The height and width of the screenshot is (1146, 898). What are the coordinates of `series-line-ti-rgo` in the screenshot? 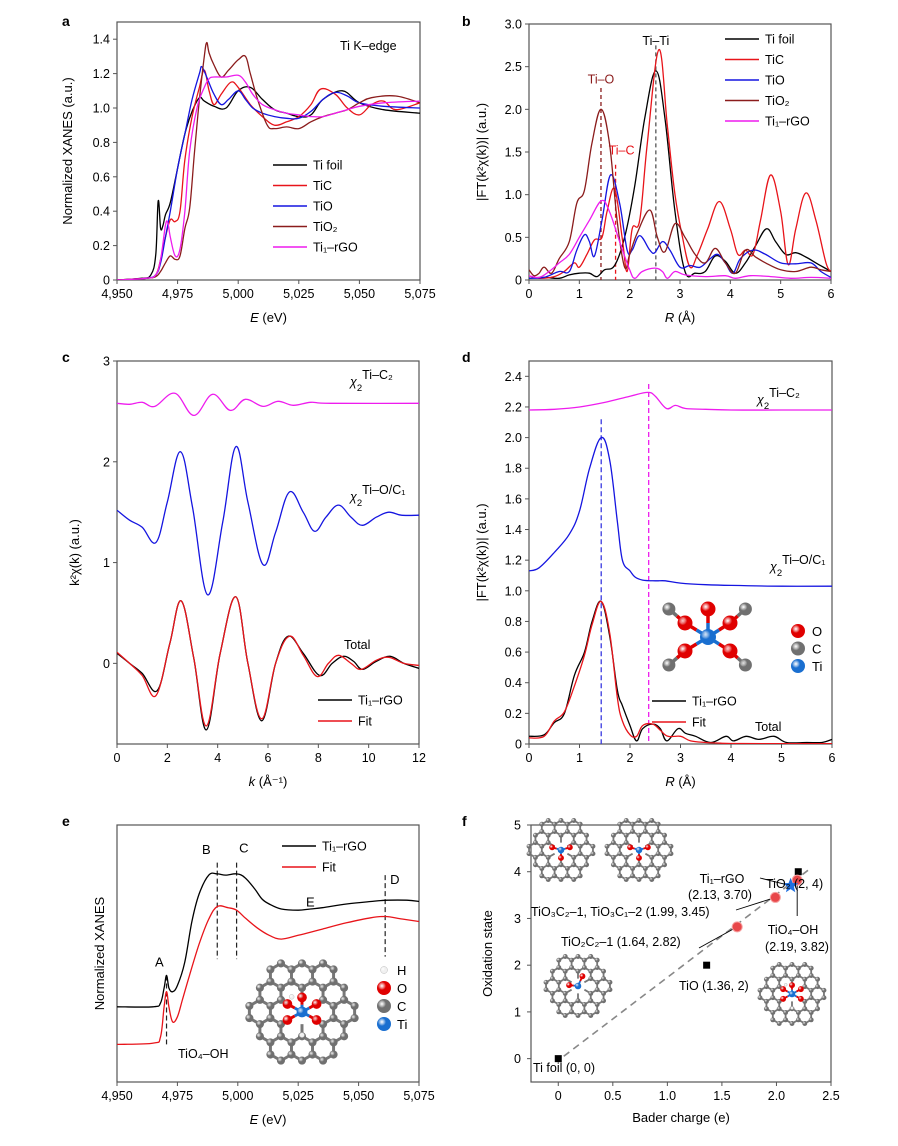 It's located at (268, 177).